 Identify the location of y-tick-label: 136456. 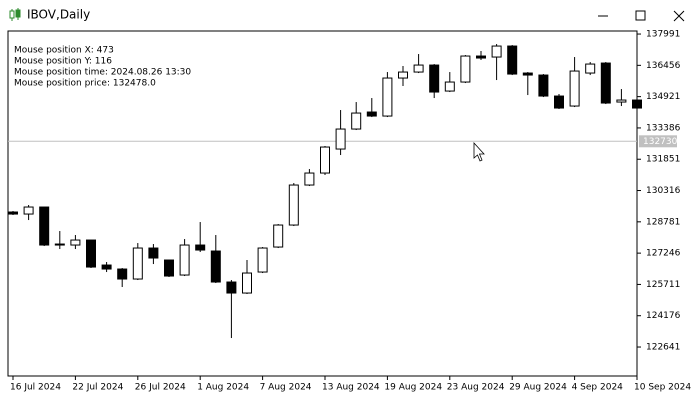
(663, 66).